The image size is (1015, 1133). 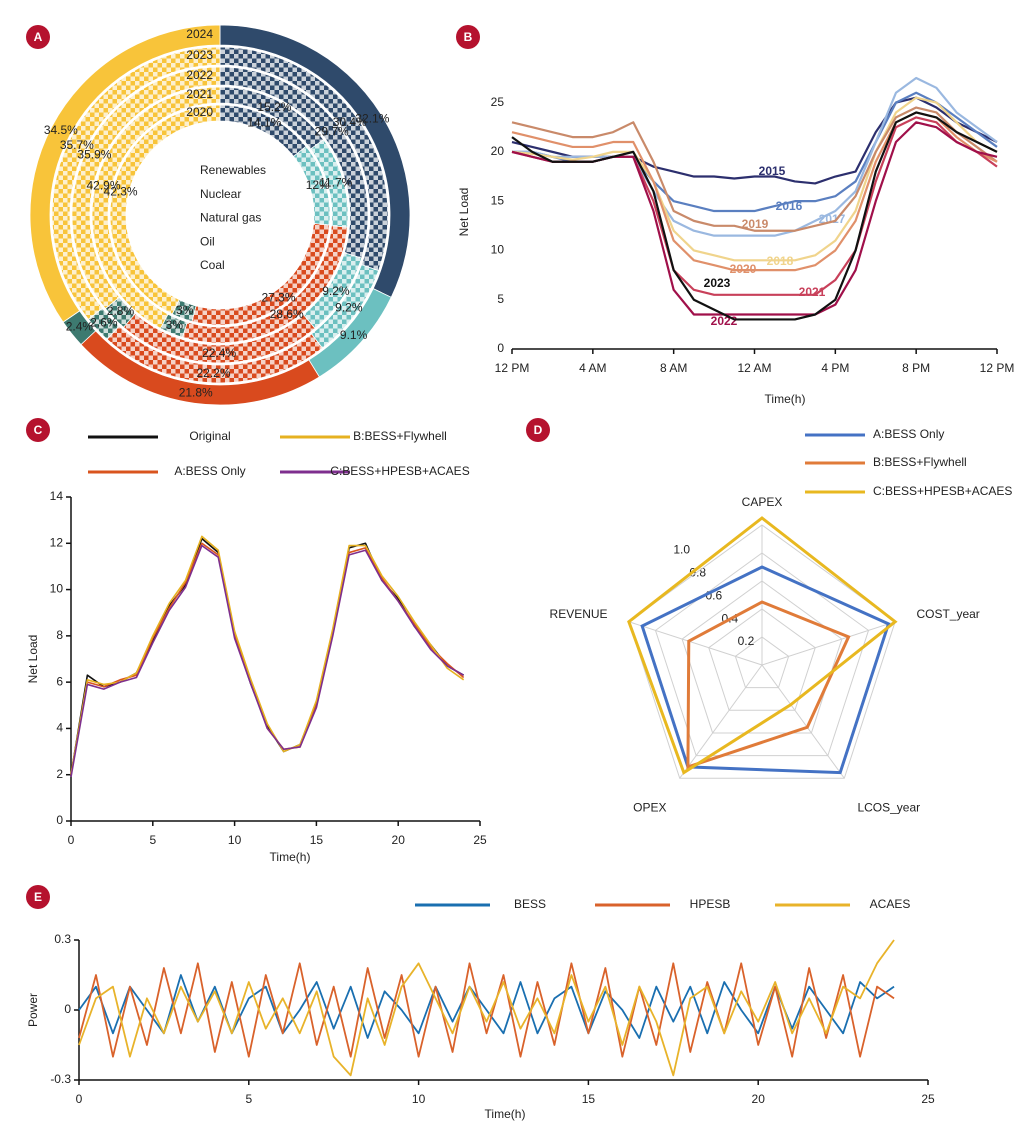 I want to click on panel-letter: E, so click(x=38, y=897).